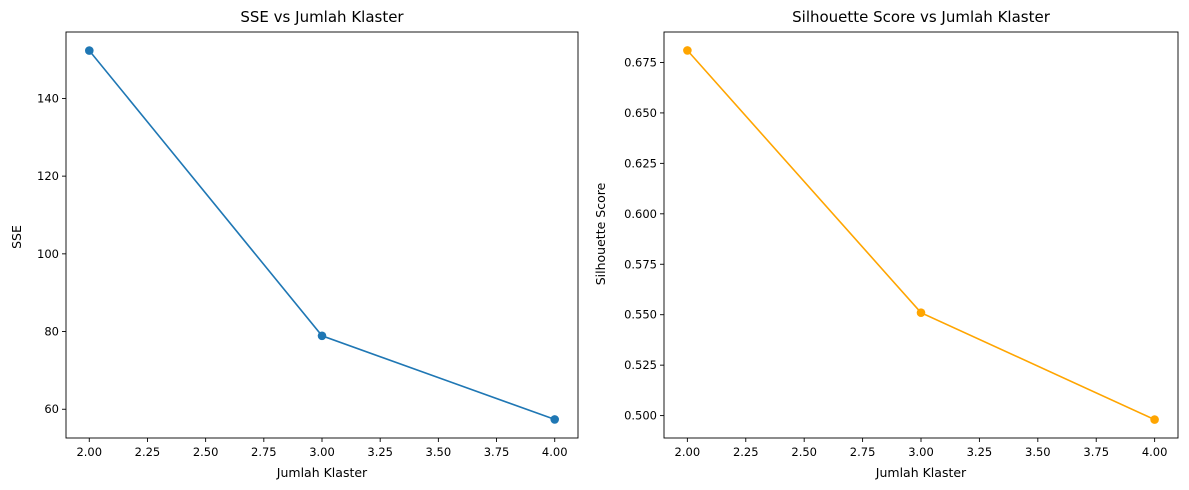  What do you see at coordinates (640, 416) in the screenshot?
I see `y-tick-label: 0.500` at bounding box center [640, 416].